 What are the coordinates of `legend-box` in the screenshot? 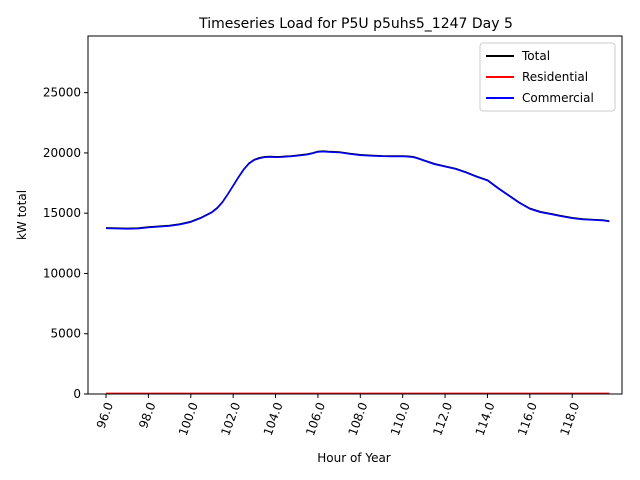 It's located at (547, 77).